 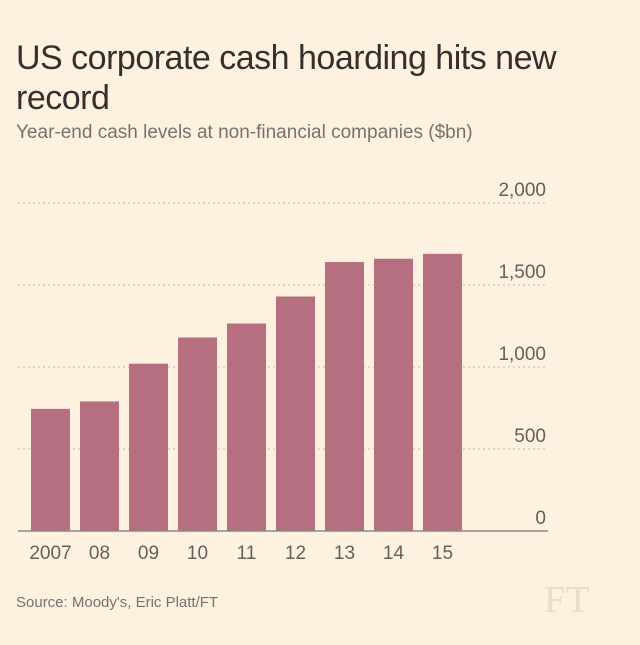 What do you see at coordinates (295, 553) in the screenshot?
I see `x-tick-label: 12` at bounding box center [295, 553].